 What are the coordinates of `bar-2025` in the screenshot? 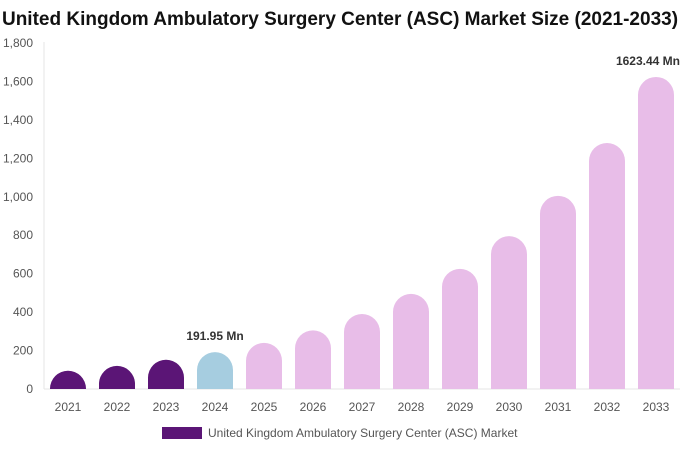 It's located at (264, 365).